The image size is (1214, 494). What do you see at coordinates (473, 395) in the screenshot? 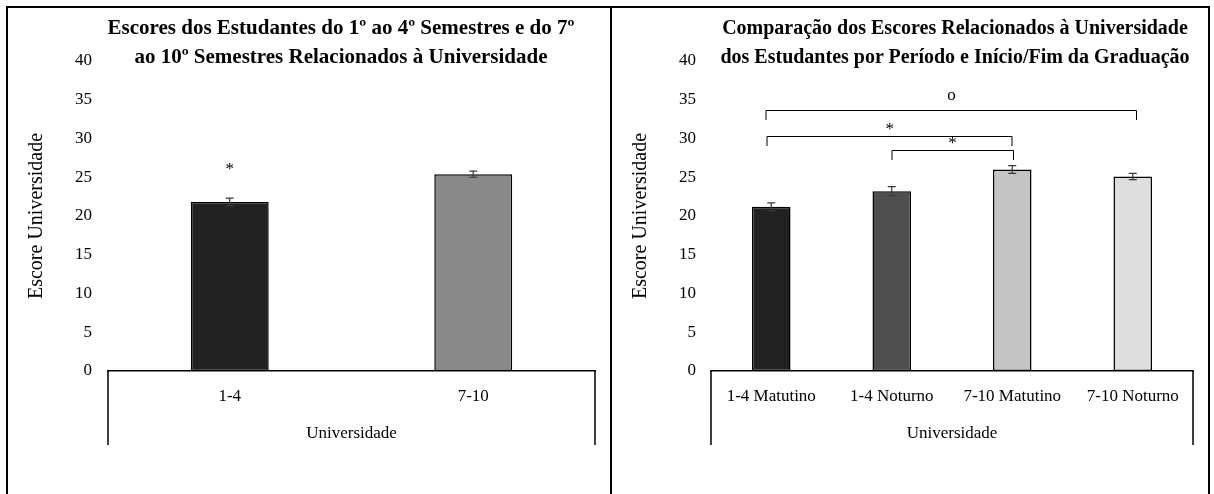
I see `x-tick-label: 7-10` at bounding box center [473, 395].